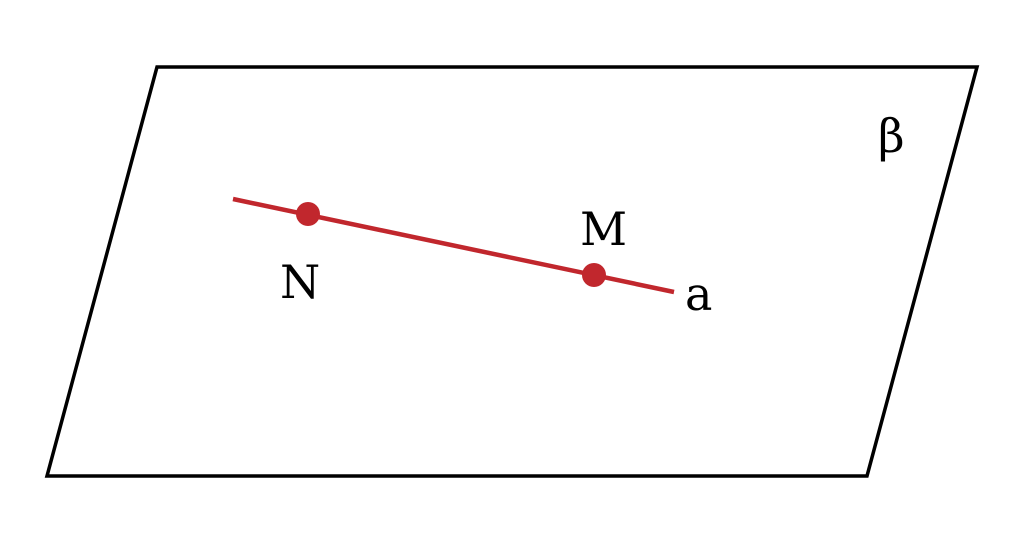 This screenshot has height=546, width=1024. Describe the element at coordinates (891, 136) in the screenshot. I see `label-beta: β` at that location.